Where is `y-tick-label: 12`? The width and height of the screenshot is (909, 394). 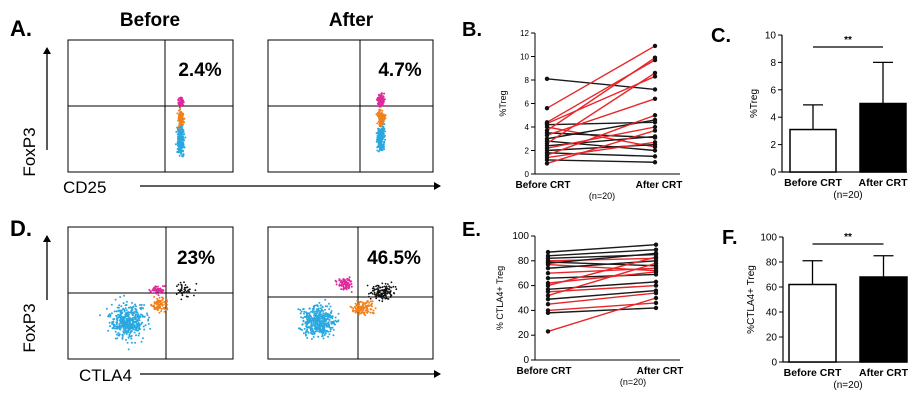
y-tick-label: 12 is located at coordinates (524, 33).